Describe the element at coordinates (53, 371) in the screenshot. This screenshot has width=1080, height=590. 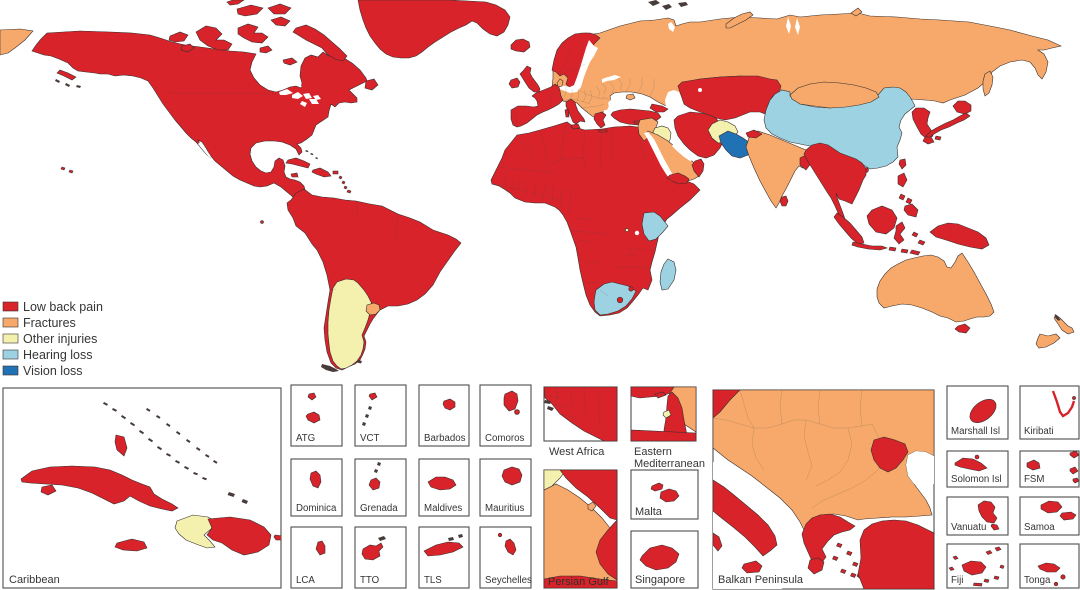
I see `svg-text: Vision loss` at that location.